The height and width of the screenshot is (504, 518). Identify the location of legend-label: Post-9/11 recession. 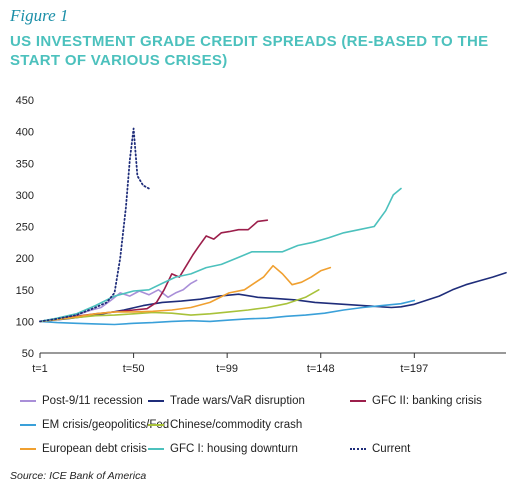
(92, 401).